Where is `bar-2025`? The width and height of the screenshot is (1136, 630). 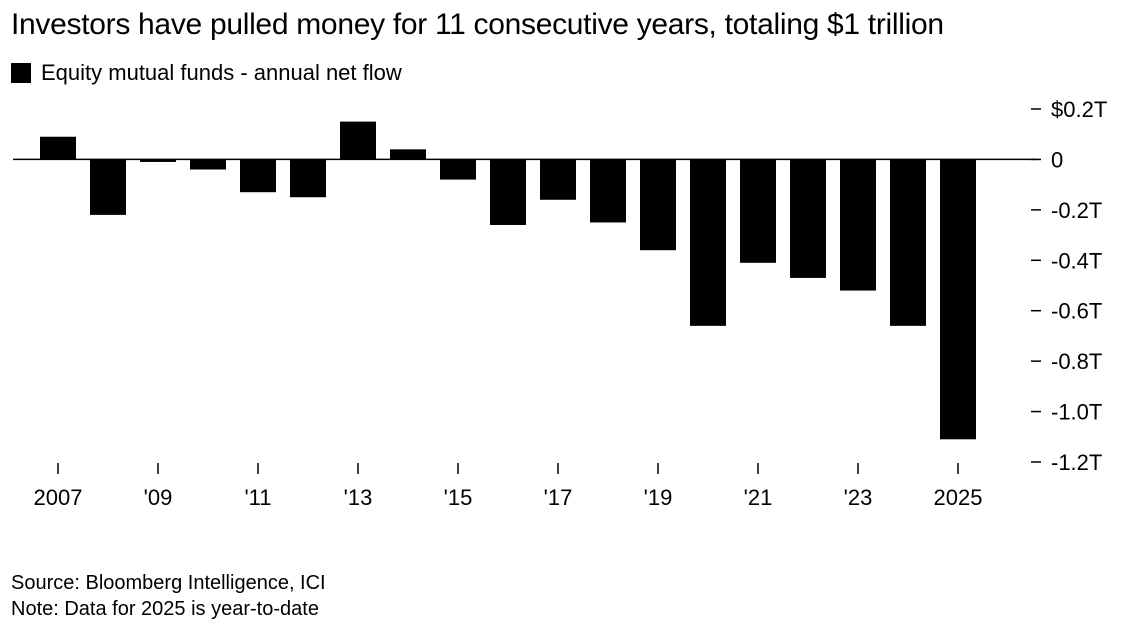 bar-2025 is located at coordinates (958, 299).